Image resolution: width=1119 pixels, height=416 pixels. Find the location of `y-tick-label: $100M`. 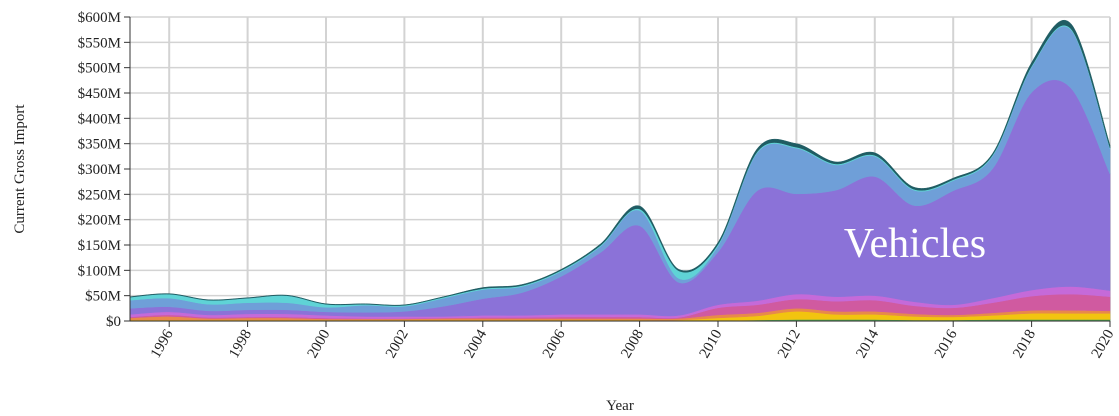

y-tick-label: $100M is located at coordinates (99, 271).